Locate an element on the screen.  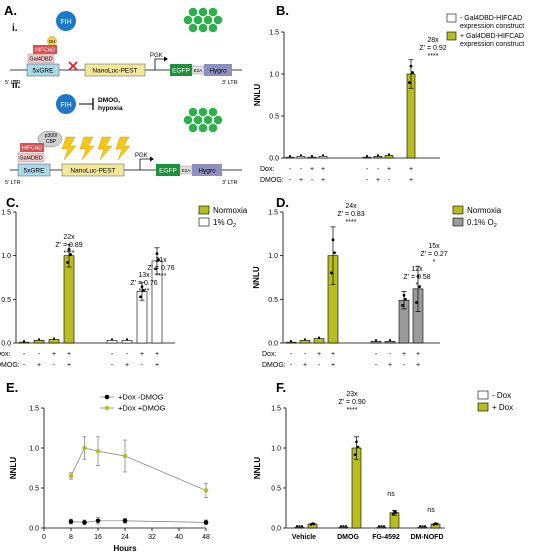
significance-annotation: ns is located at coordinates (391, 494).